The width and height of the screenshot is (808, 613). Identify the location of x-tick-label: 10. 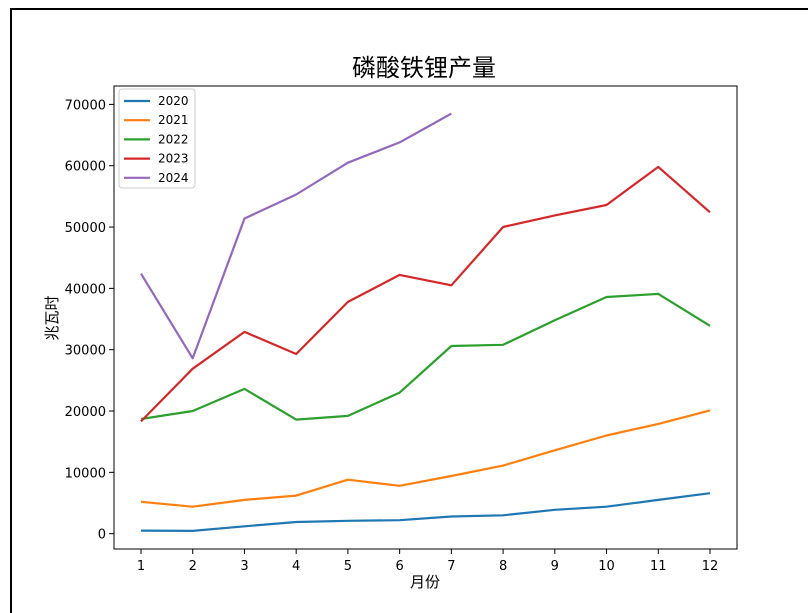
(606, 566).